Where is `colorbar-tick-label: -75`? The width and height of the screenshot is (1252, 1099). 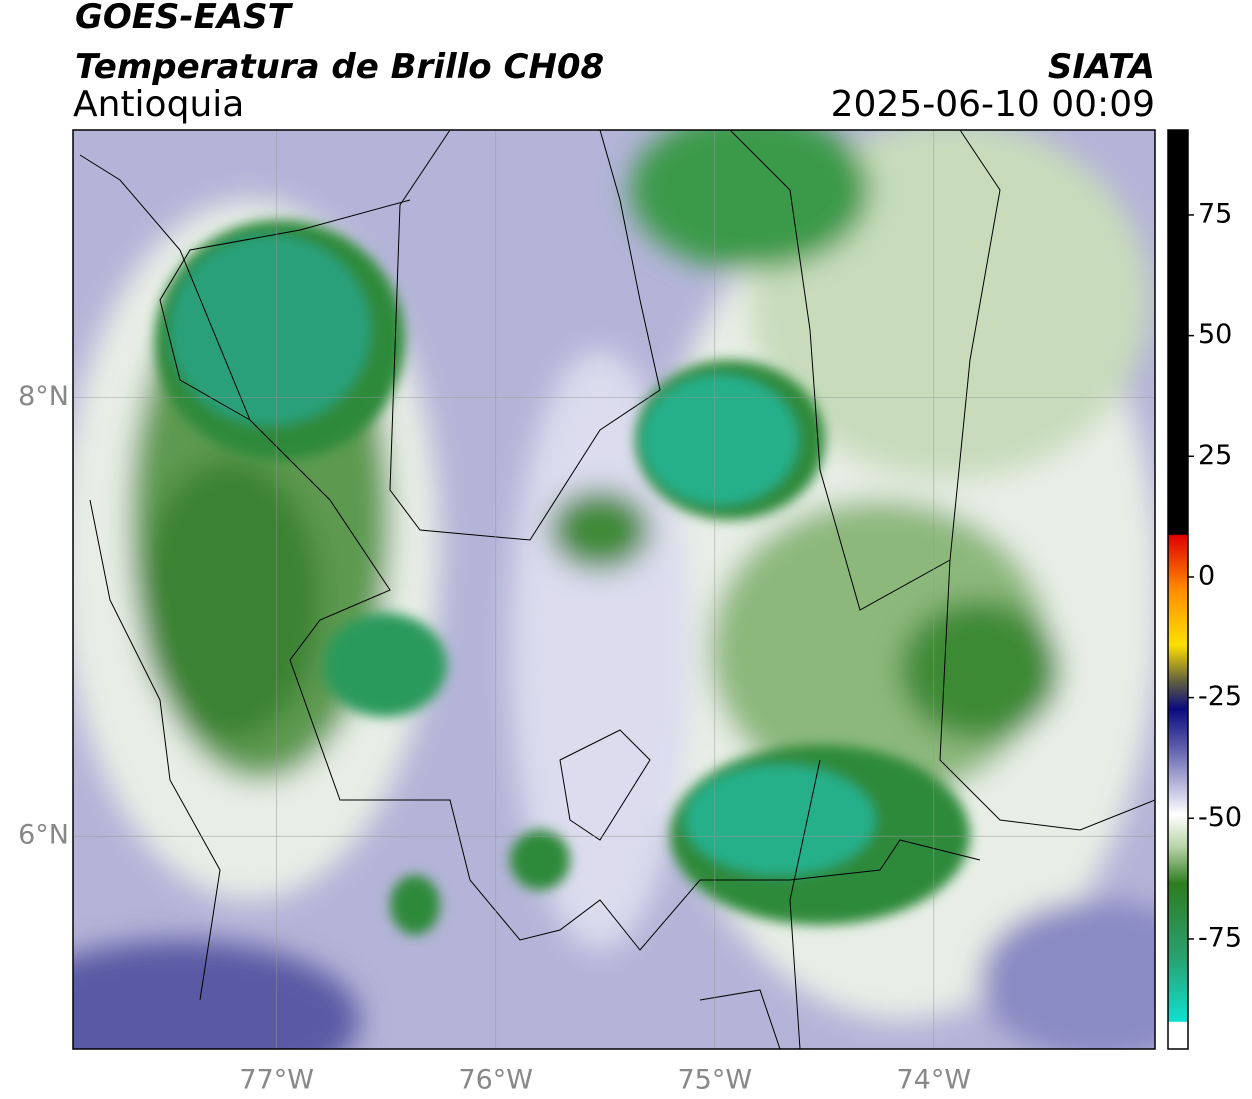 colorbar-tick-label: -75 is located at coordinates (1220, 937).